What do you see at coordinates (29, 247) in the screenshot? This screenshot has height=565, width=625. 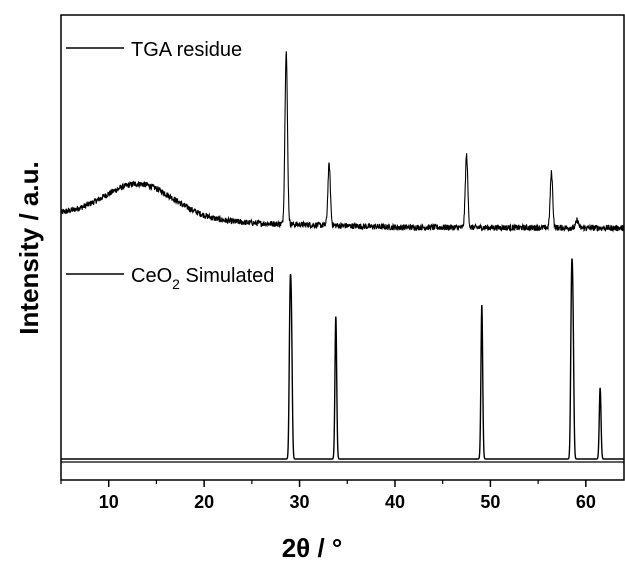 I see `y-axis-title: Intensity / a.u.` at bounding box center [29, 247].